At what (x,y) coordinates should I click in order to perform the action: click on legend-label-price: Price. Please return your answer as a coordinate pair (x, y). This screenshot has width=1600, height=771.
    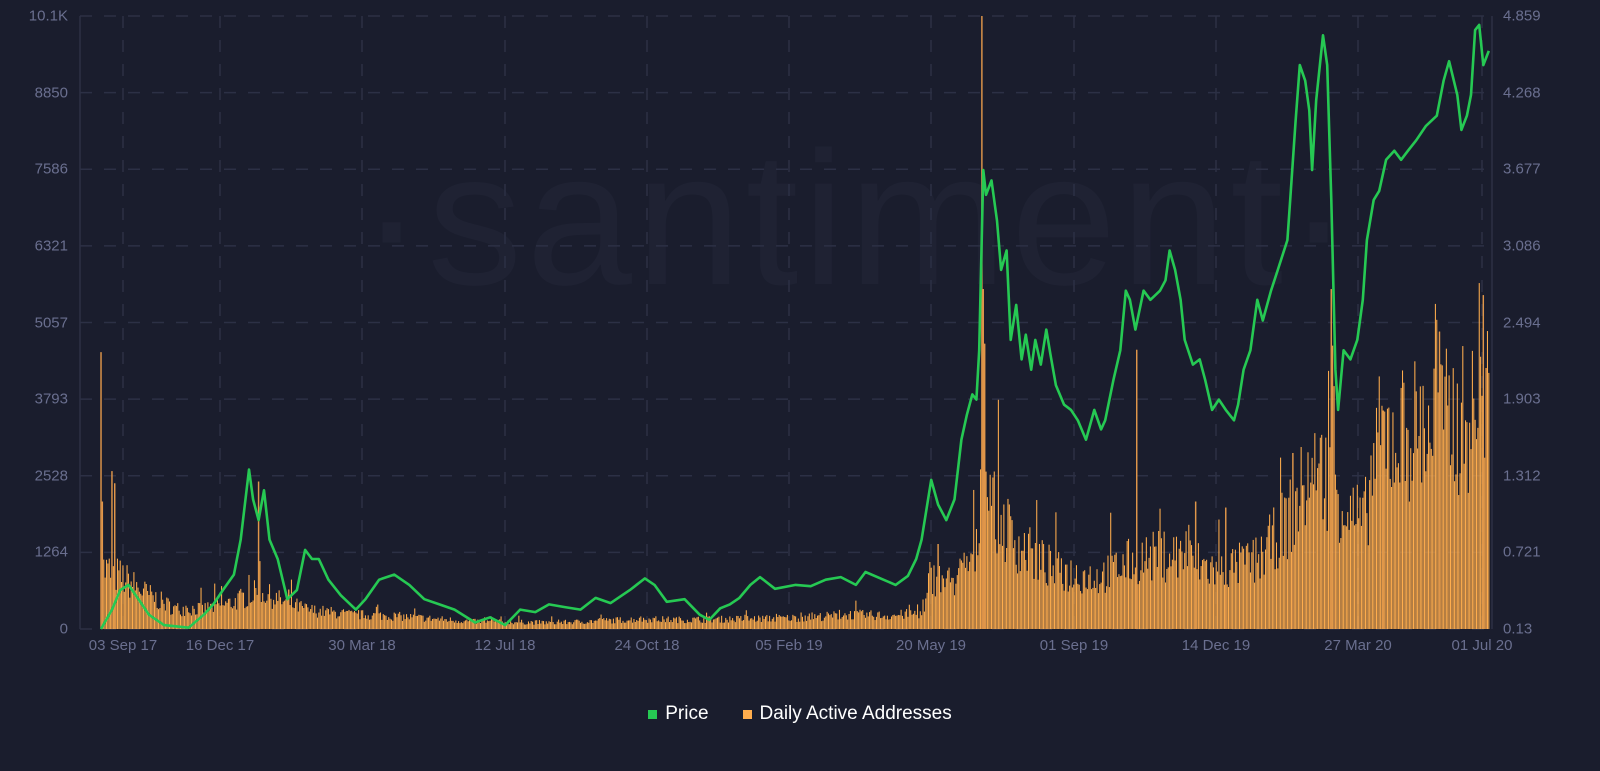
    Looking at the image, I should click on (687, 713).